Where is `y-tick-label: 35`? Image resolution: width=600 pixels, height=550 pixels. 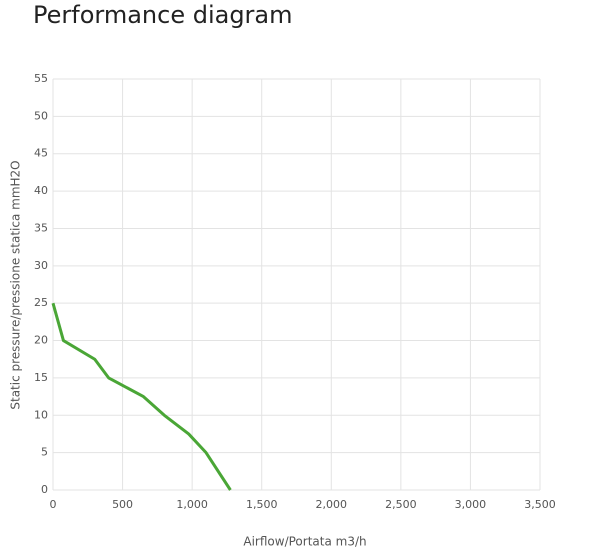 y-tick-label: 35 is located at coordinates (41, 227).